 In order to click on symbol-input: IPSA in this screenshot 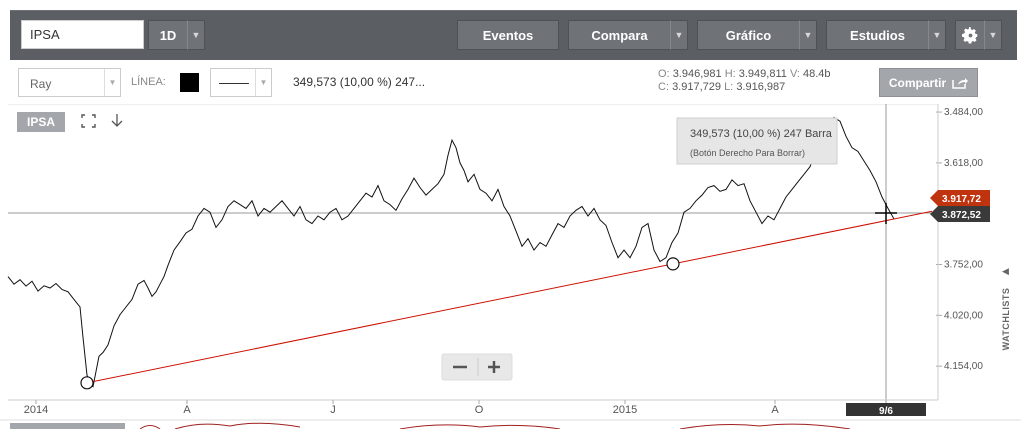, I will do `click(82, 34)`.